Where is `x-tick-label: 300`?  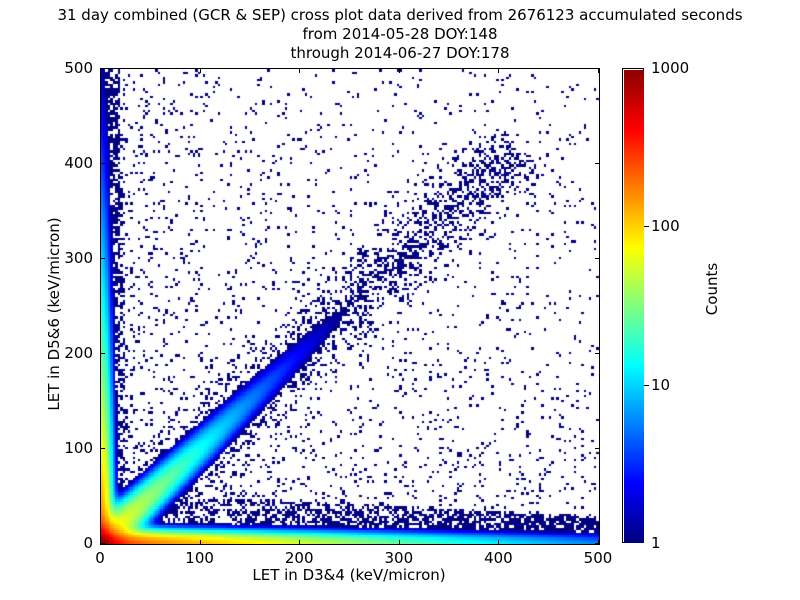 x-tick-label: 300 is located at coordinates (399, 558).